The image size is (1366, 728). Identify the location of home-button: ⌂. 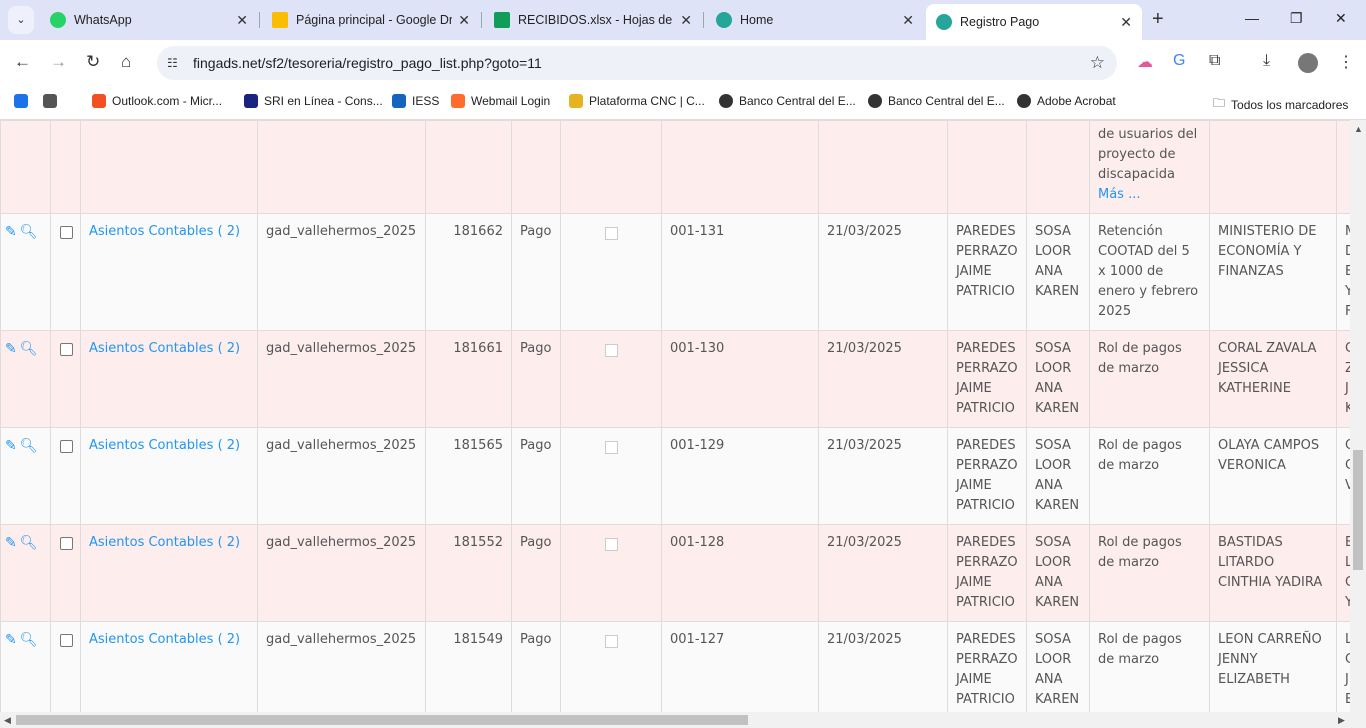
(126, 61).